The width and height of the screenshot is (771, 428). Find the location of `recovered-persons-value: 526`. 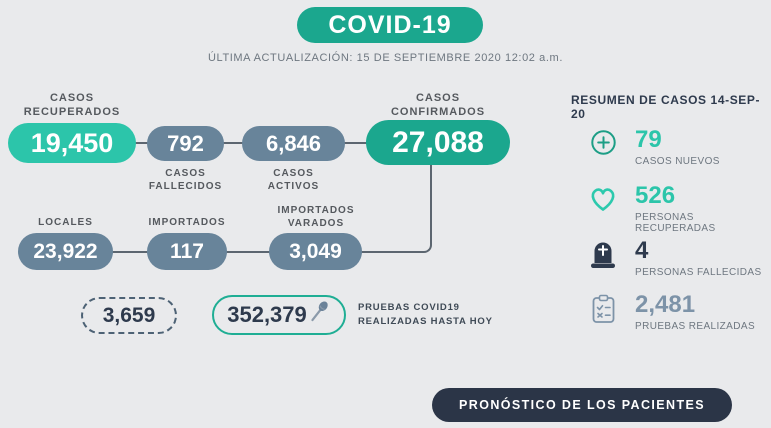

recovered-persons-value: 526 is located at coordinates (655, 195).